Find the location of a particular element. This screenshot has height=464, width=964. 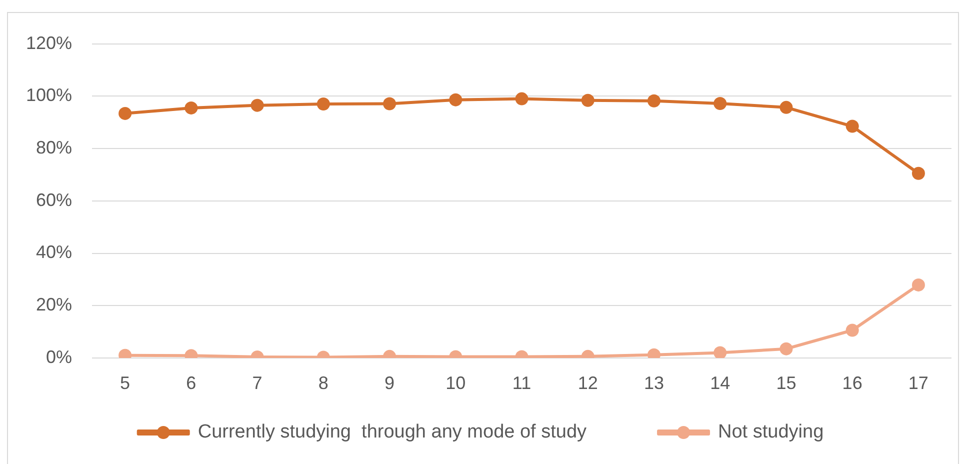

x-tick-label: 9 is located at coordinates (389, 382).